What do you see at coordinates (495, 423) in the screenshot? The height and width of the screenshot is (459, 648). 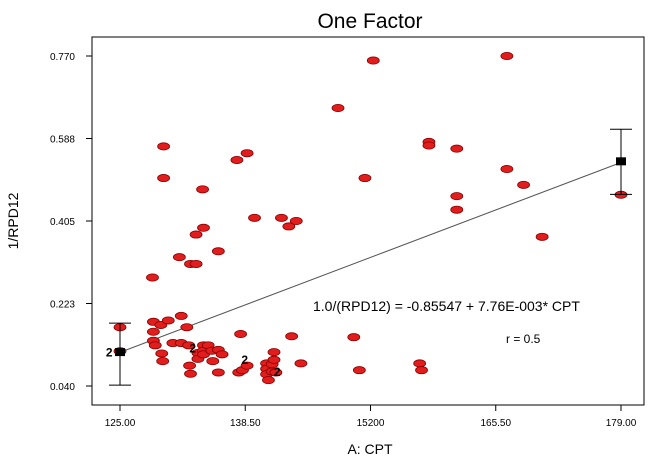 I see `x-tick-label: 165.50` at bounding box center [495, 423].